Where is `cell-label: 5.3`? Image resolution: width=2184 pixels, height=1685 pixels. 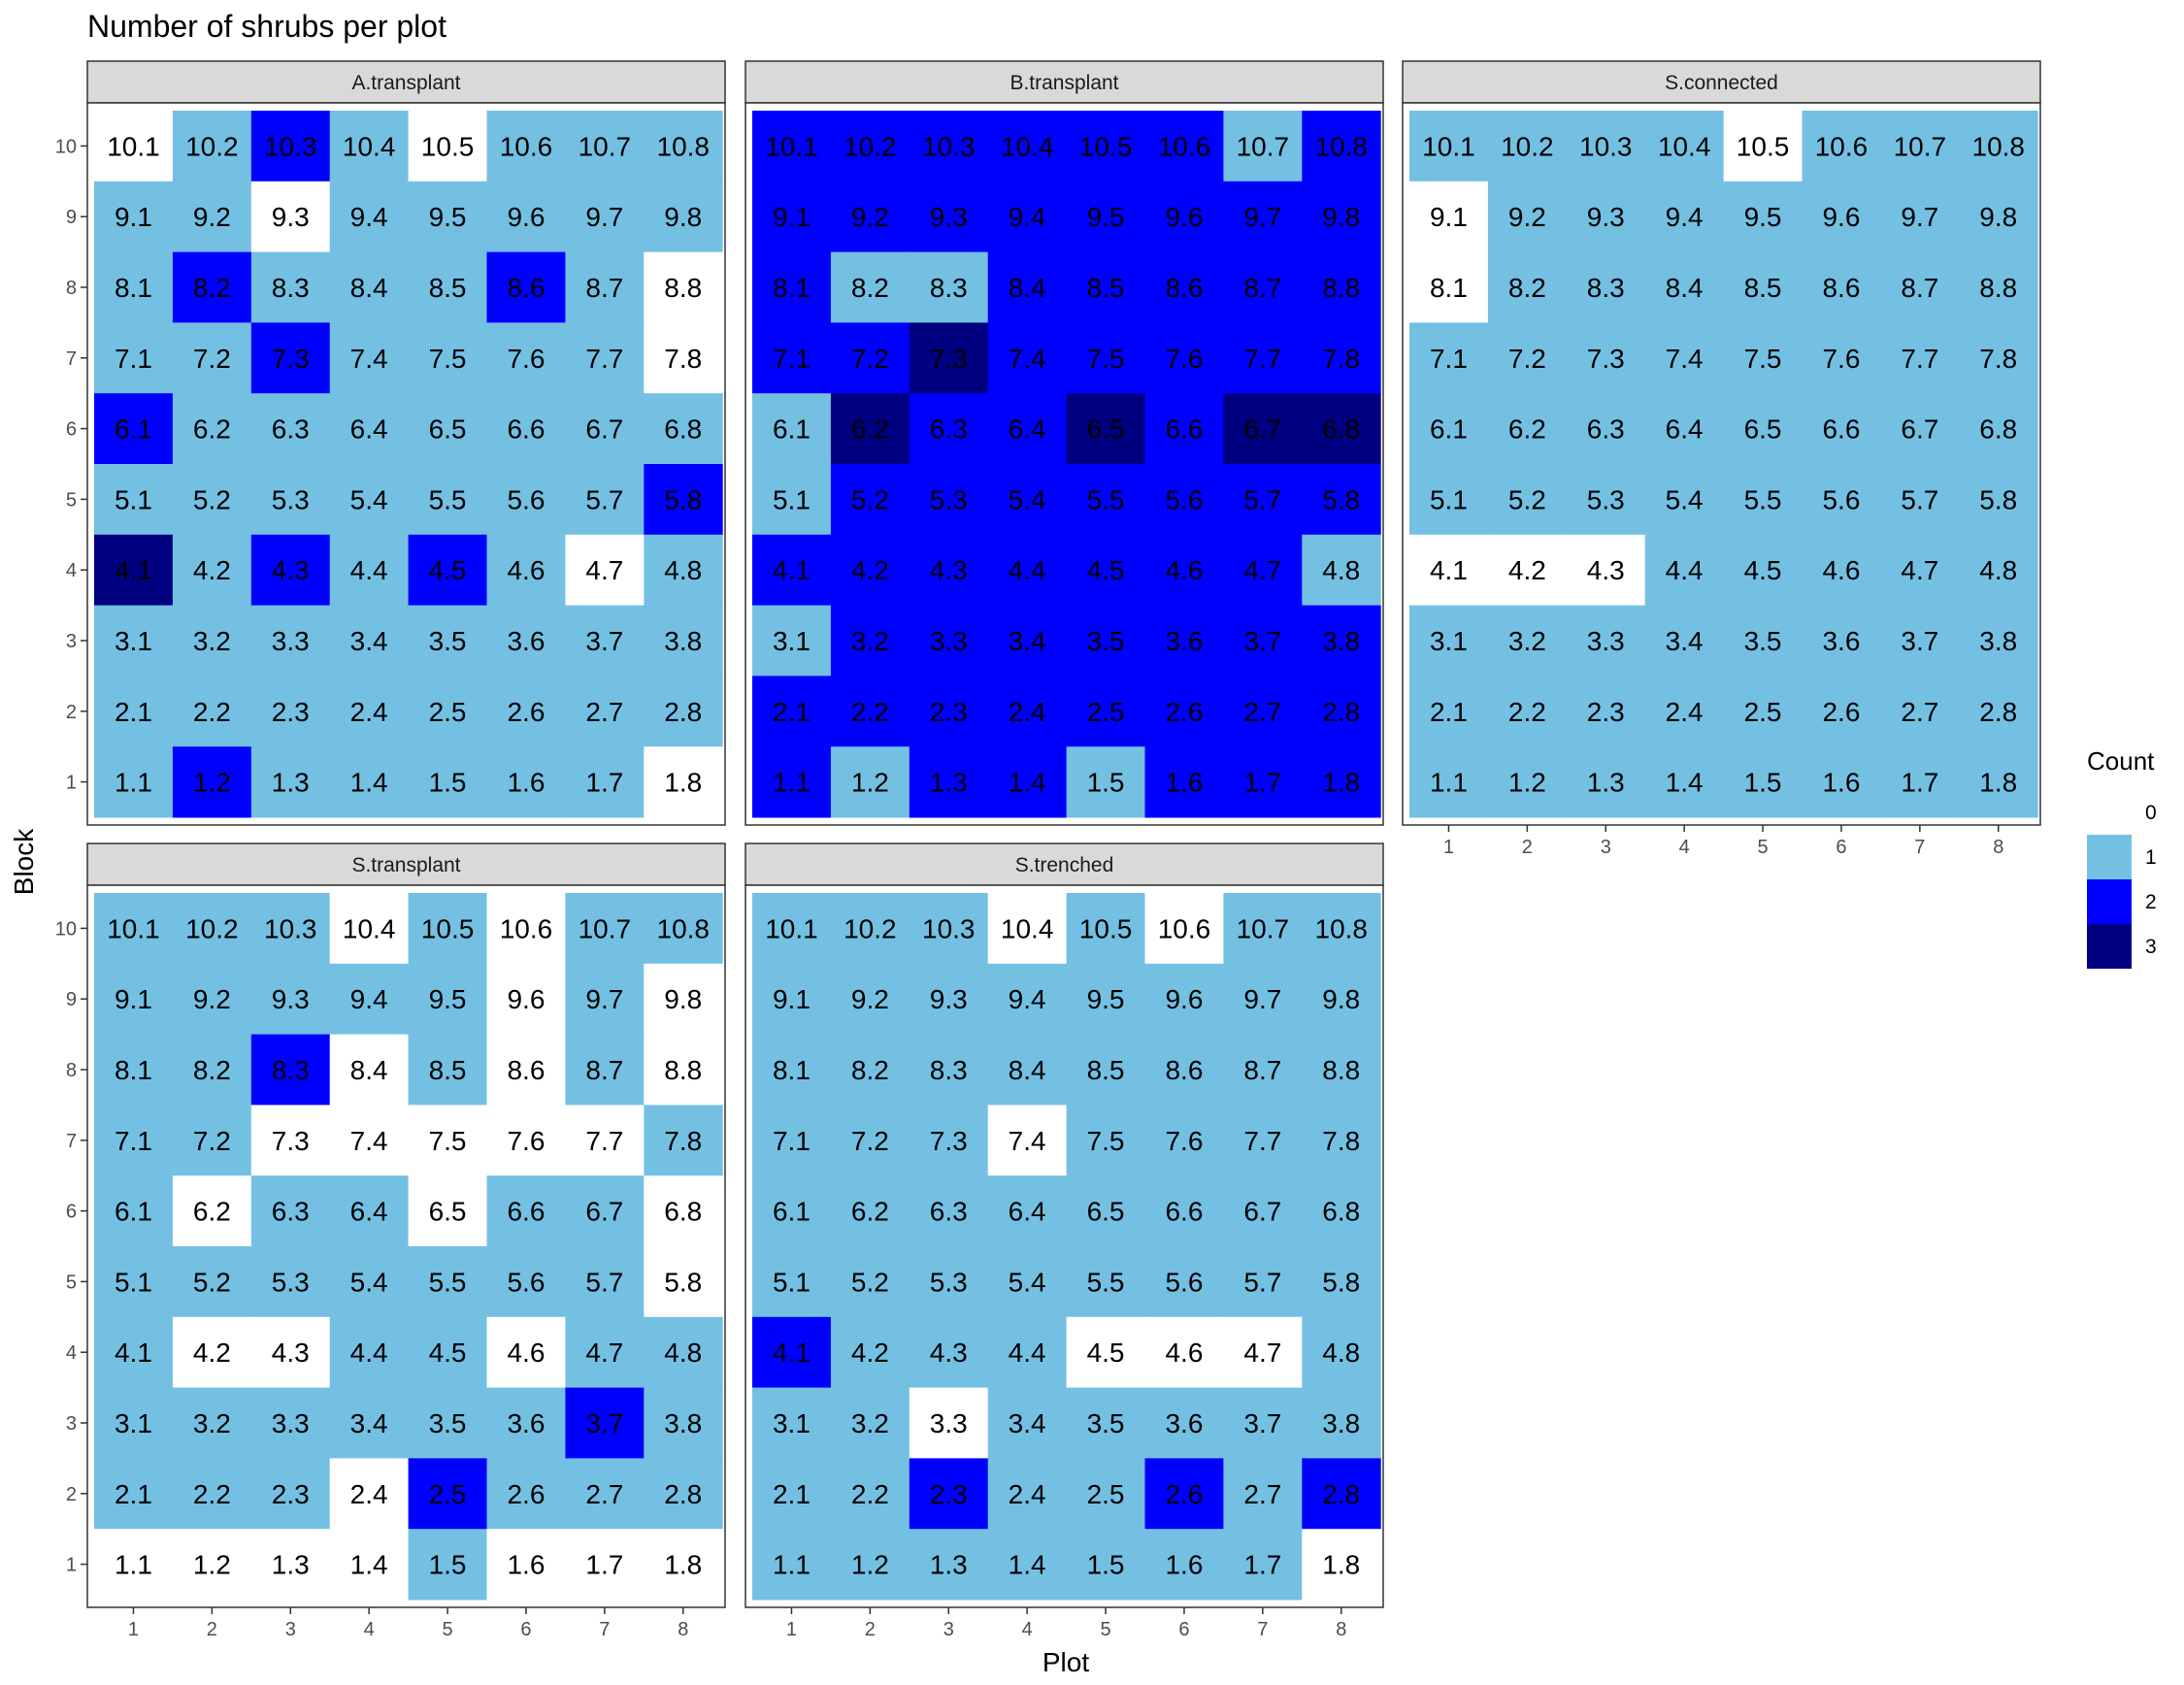
cell-label: 5.3 is located at coordinates (949, 499).